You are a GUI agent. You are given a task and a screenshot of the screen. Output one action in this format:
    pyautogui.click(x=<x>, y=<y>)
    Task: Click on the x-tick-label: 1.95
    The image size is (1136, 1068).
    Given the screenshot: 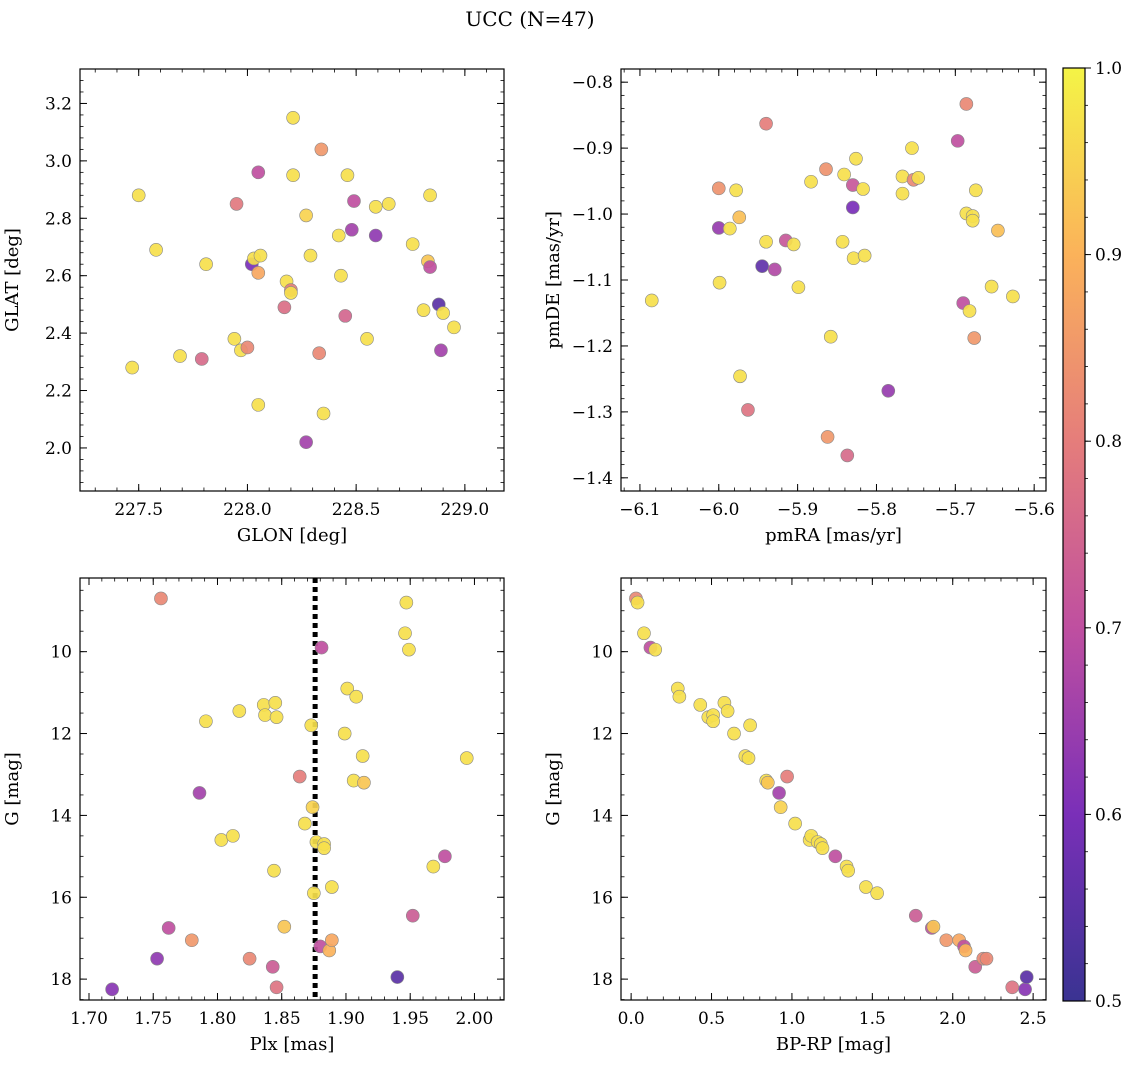 What is the action you would take?
    pyautogui.click(x=410, y=1019)
    